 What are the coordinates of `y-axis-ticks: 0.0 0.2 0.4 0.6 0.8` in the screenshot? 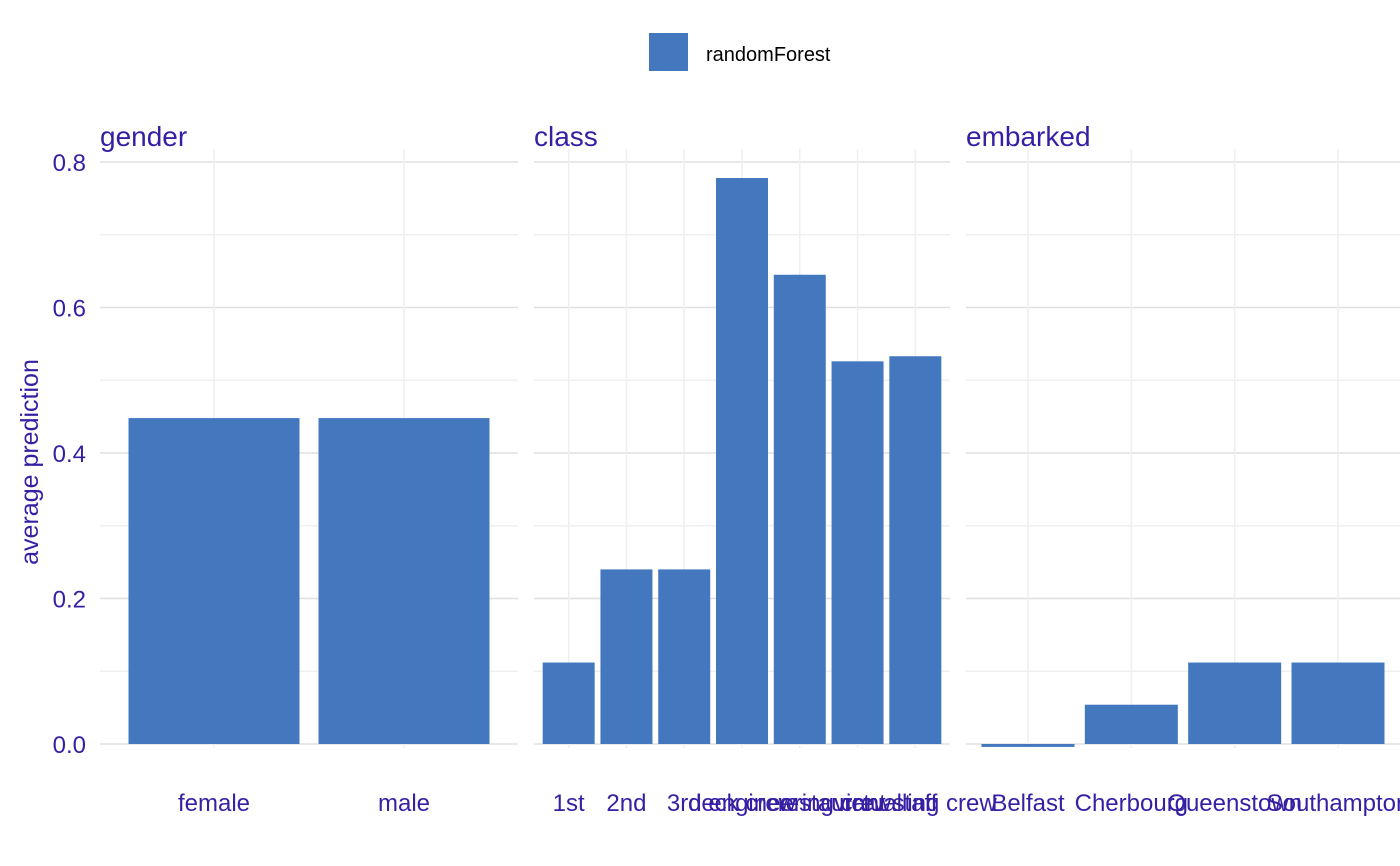 It's located at (69, 454).